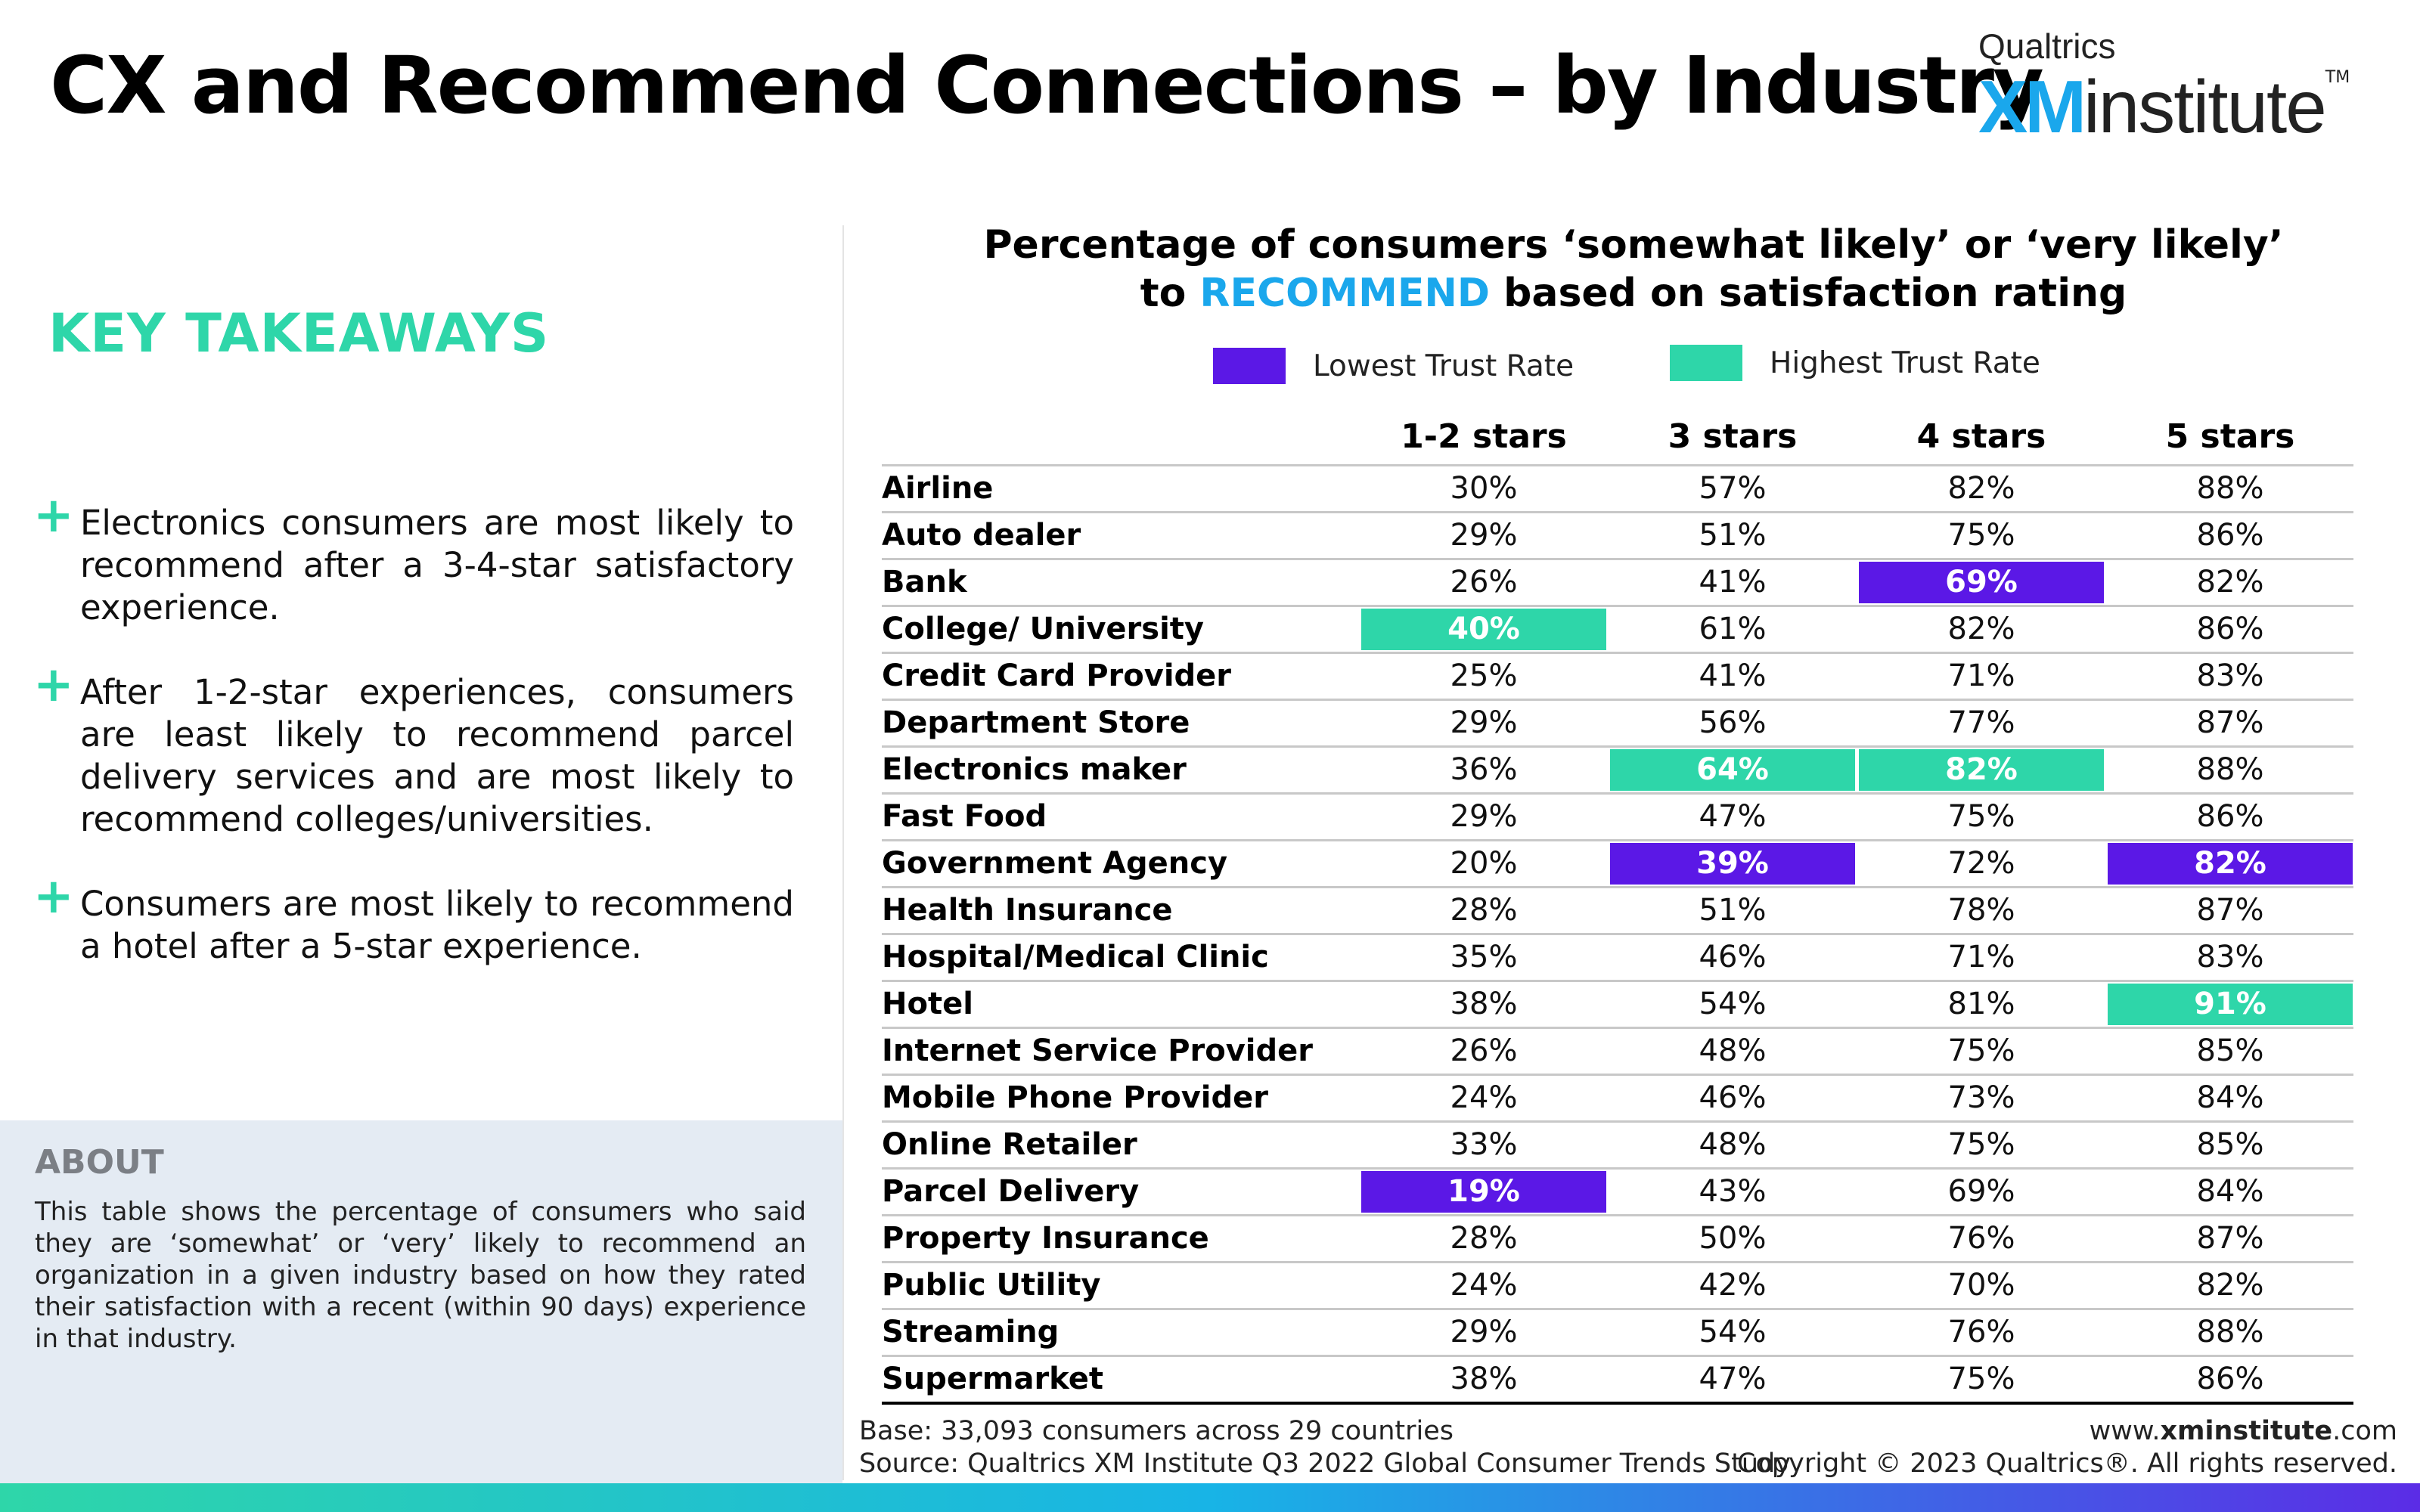 The image size is (2420, 1512). I want to click on row-label: Health Insurance, so click(1027, 911).